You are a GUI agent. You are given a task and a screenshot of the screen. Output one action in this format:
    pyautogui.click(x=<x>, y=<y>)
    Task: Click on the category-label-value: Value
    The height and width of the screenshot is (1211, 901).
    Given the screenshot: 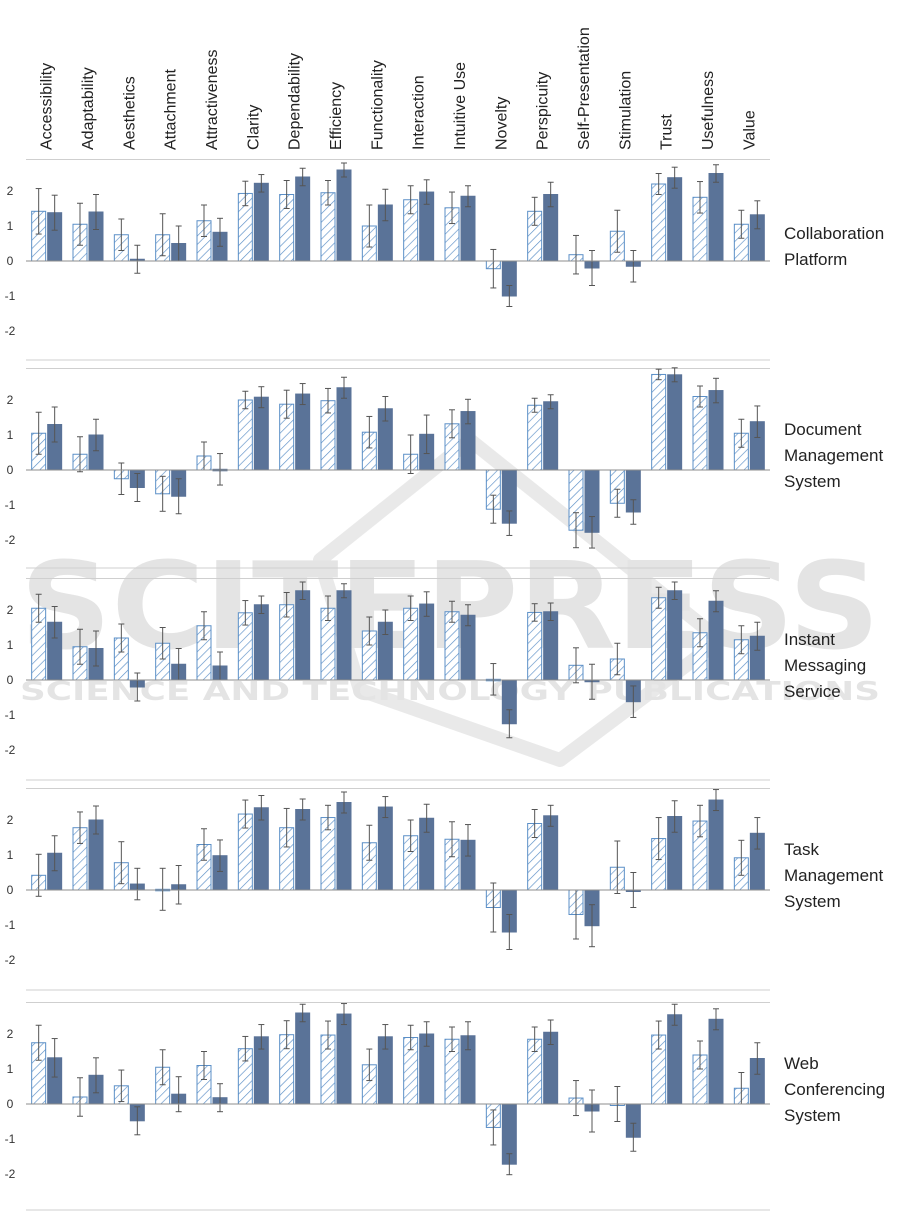 What is the action you would take?
    pyautogui.click(x=749, y=130)
    